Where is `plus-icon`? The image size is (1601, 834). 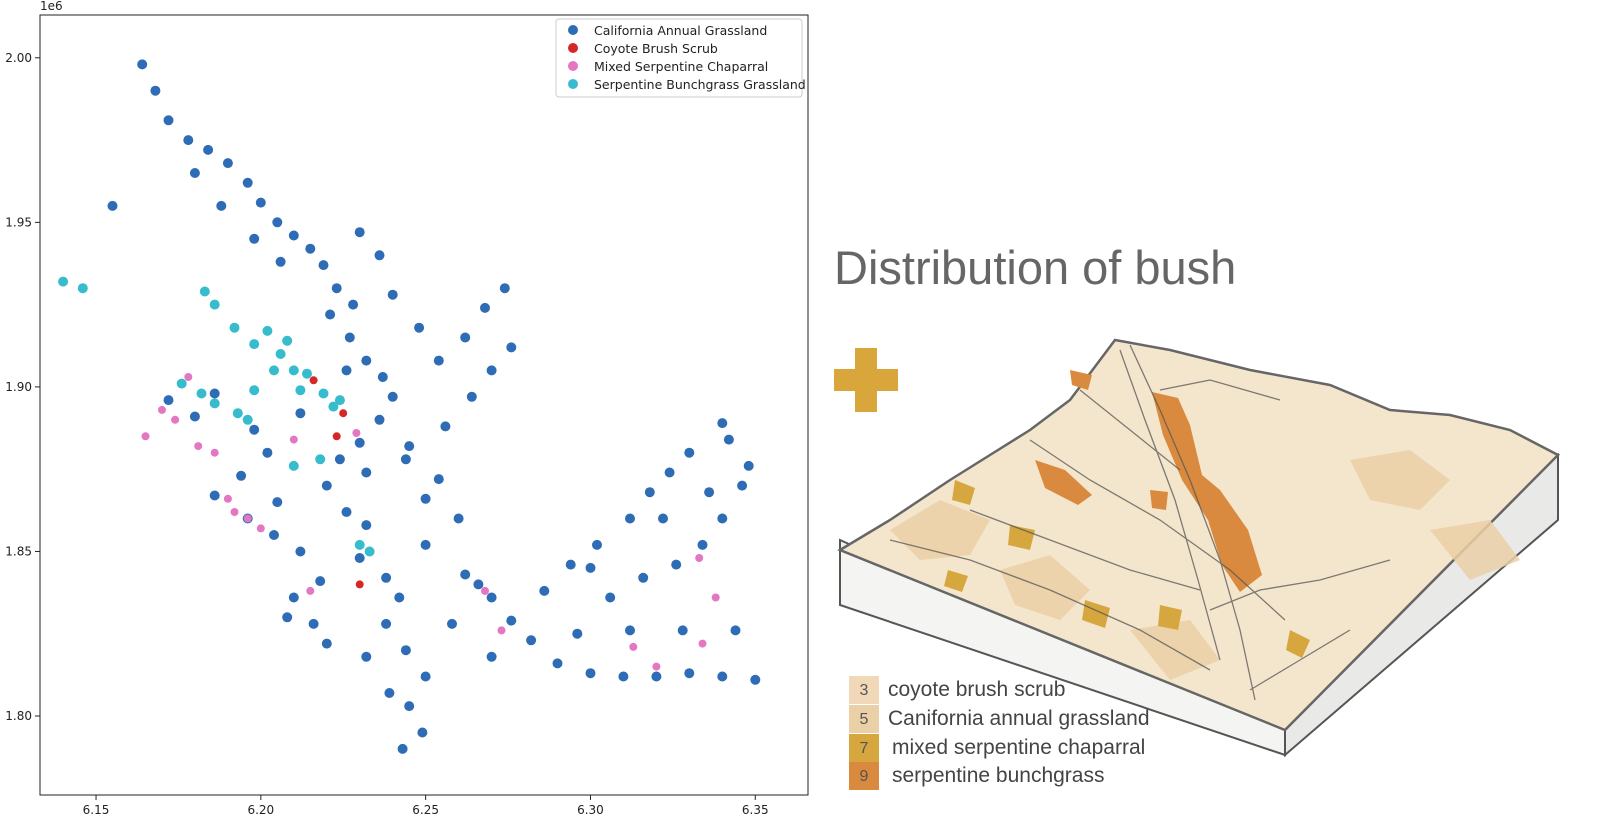 plus-icon is located at coordinates (866, 380).